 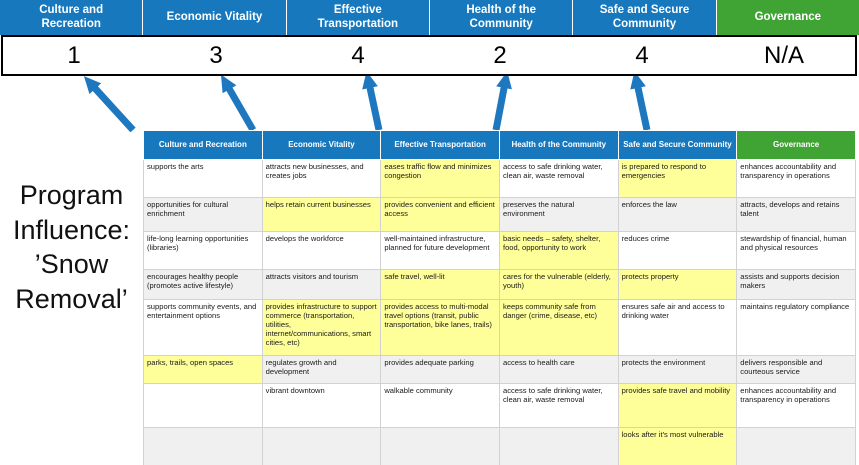 I want to click on matrix-cell-r2-c1: develops the workforce, so click(x=321, y=250).